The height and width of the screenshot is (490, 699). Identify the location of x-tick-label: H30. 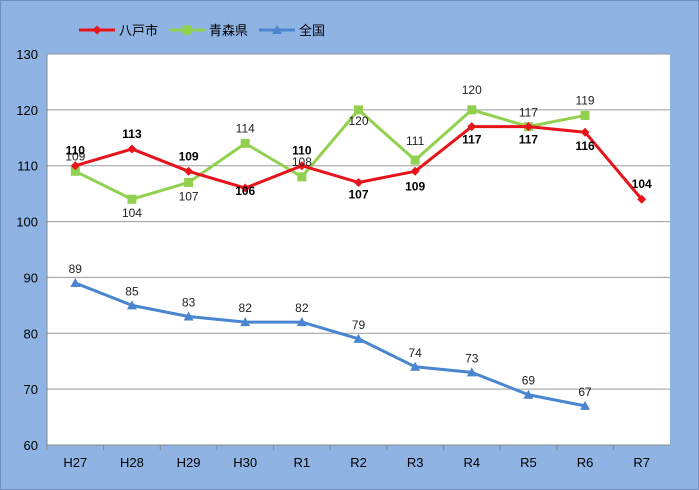
(245, 462).